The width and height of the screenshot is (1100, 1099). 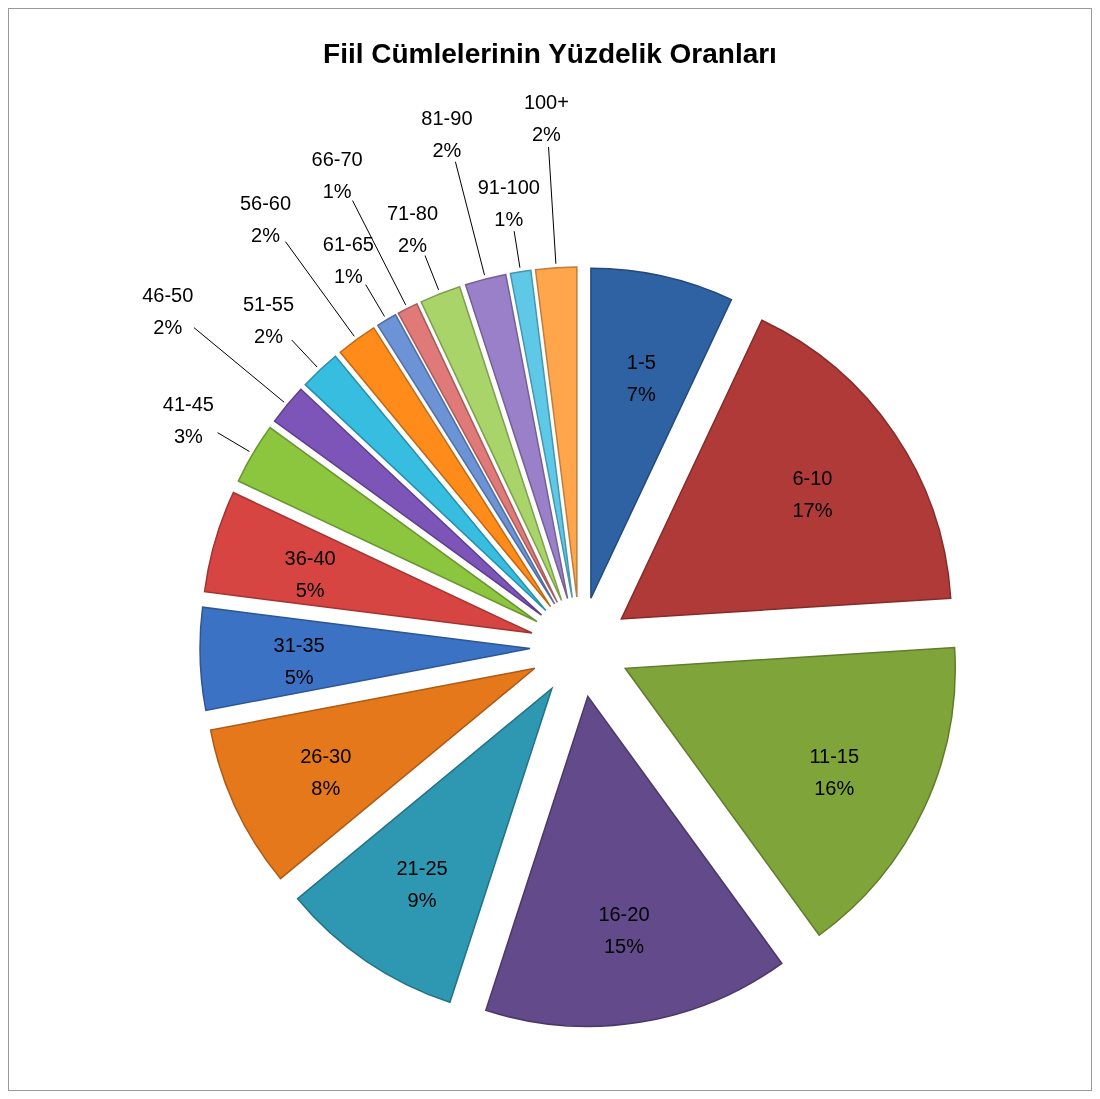 What do you see at coordinates (641, 393) in the screenshot?
I see `data-label: 7%` at bounding box center [641, 393].